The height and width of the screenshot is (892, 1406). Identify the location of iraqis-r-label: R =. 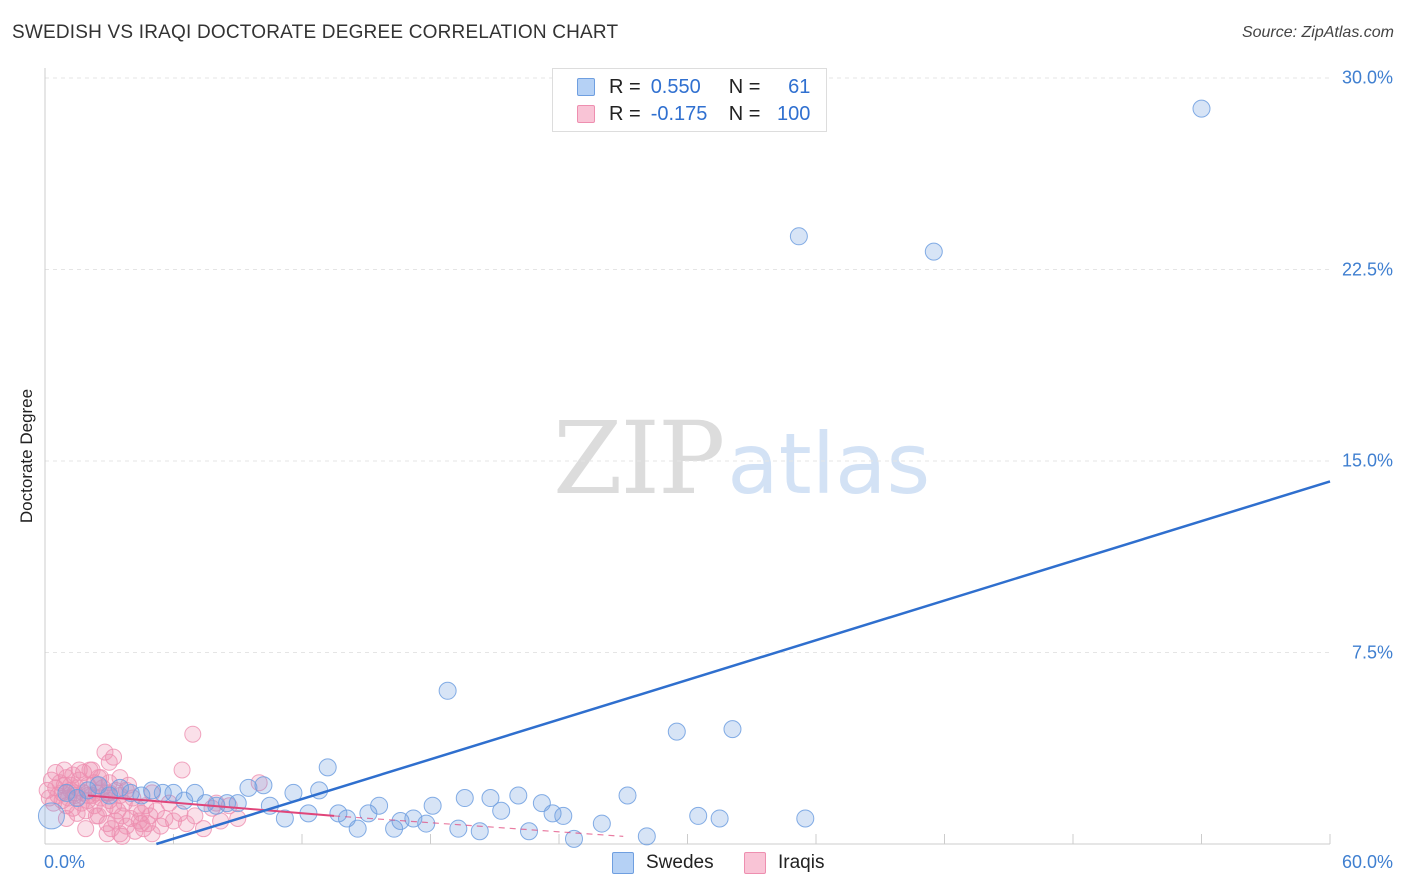
(625, 113).